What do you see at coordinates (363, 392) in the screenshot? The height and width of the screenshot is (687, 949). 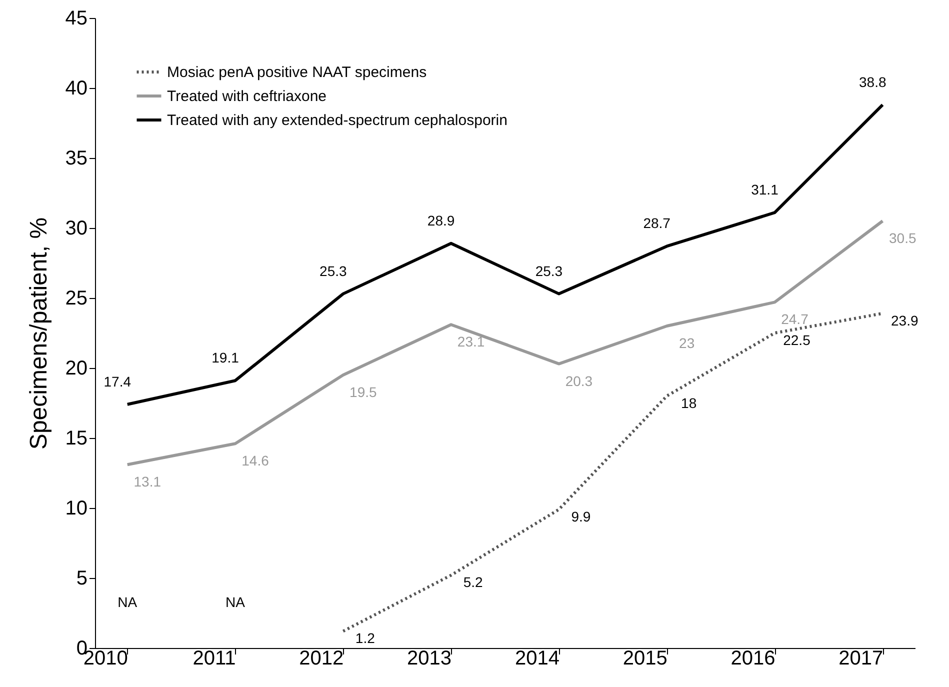 I see `data-label: 19.5` at bounding box center [363, 392].